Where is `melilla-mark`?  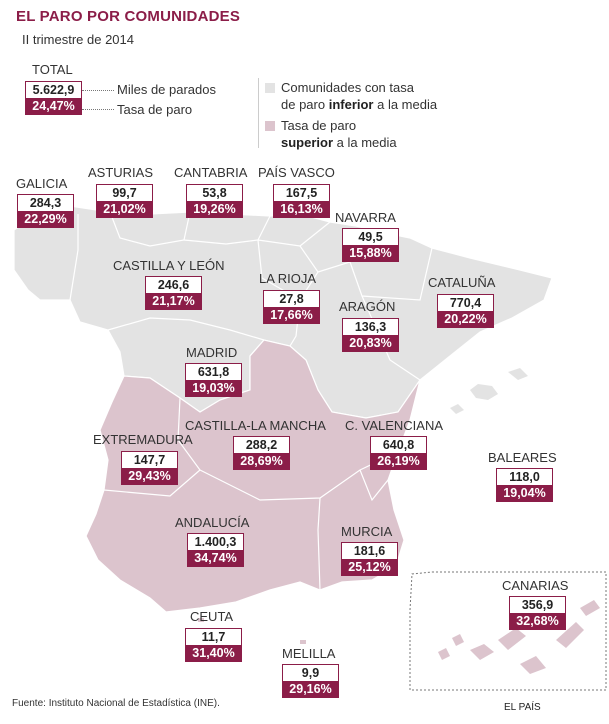
melilla-mark is located at coordinates (303, 642).